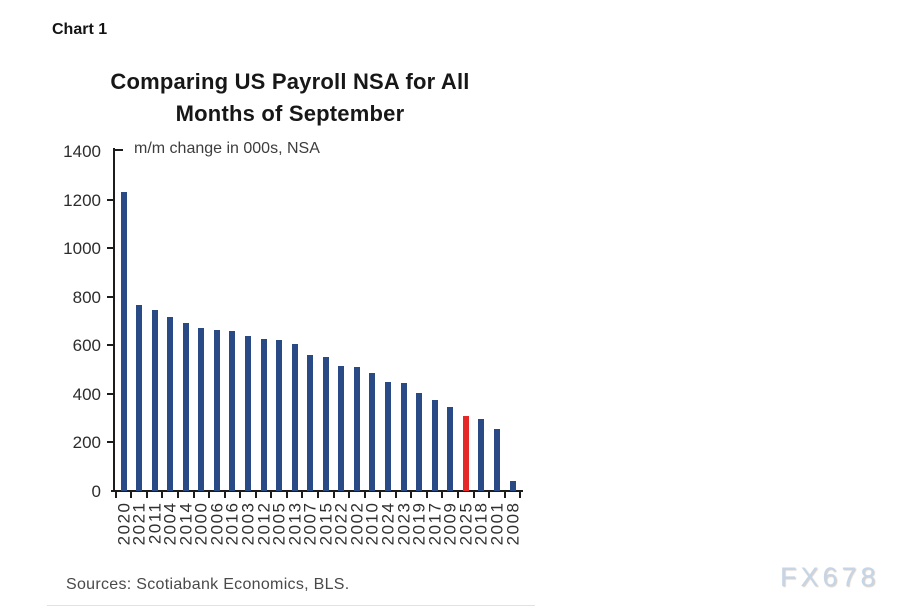 The height and width of the screenshot is (615, 911). Describe the element at coordinates (82, 249) in the screenshot. I see `y-tick-label: 1000` at that location.